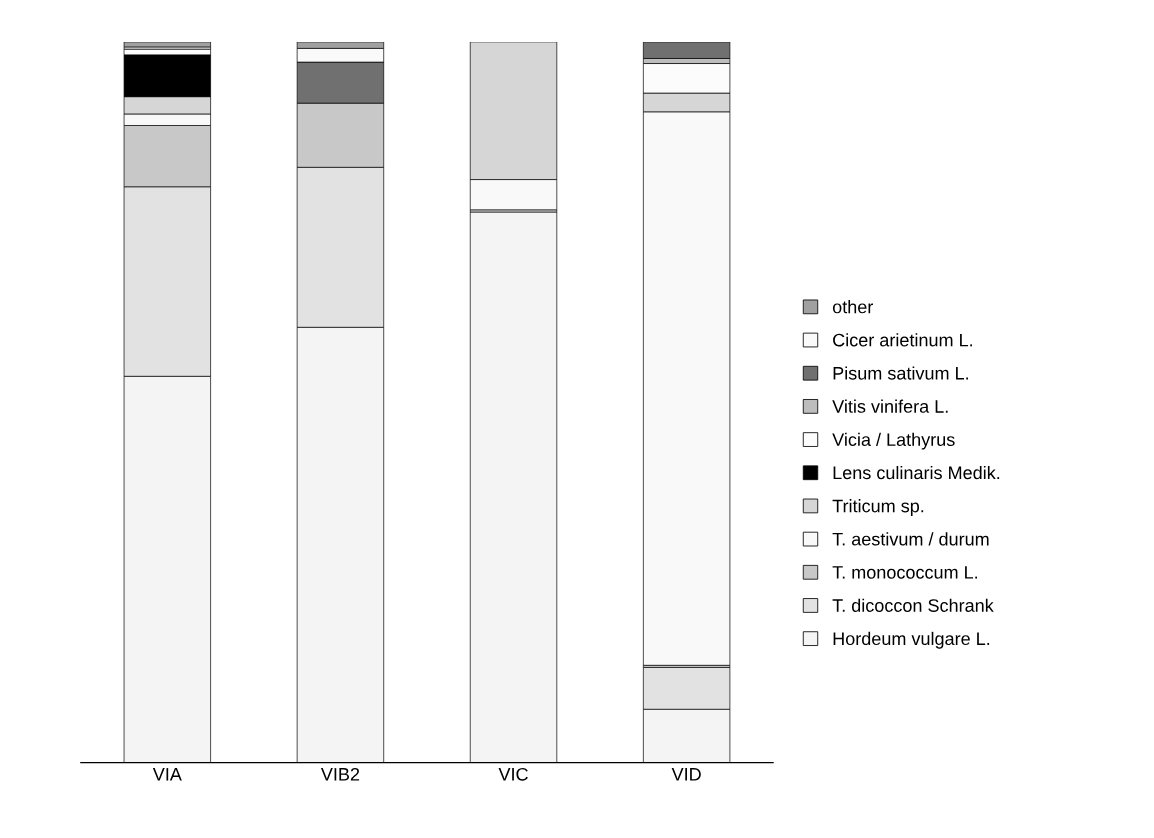  I want to click on legend-label: Lens culinaris Medik., so click(916, 472).